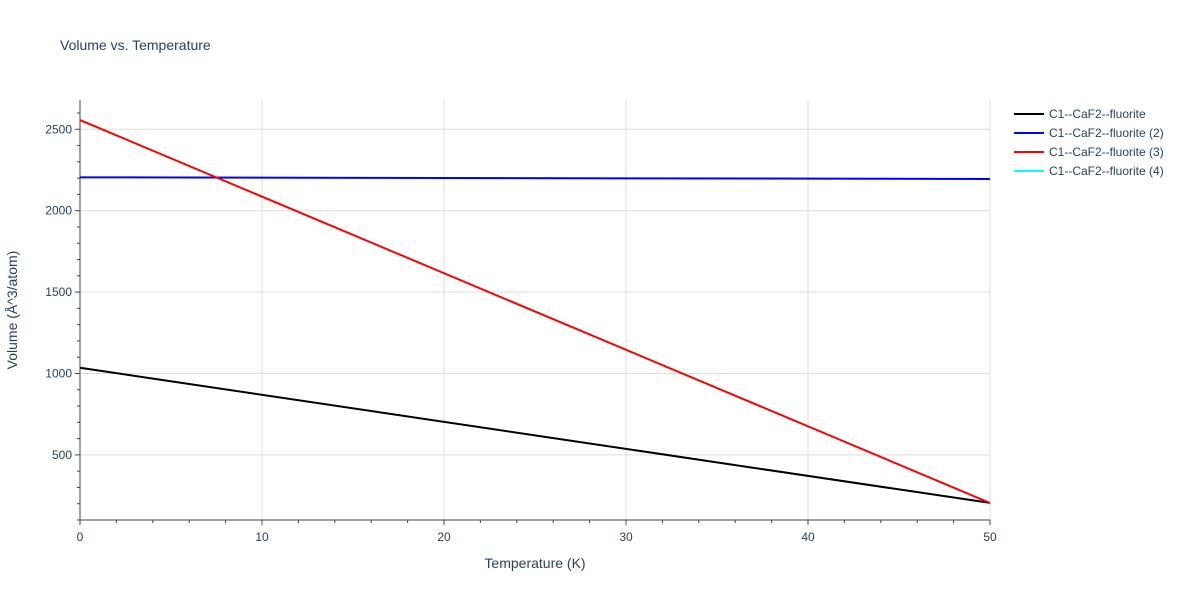 Image resolution: width=1200 pixels, height=600 pixels. I want to click on y-tick-label: 1000, so click(58, 373).